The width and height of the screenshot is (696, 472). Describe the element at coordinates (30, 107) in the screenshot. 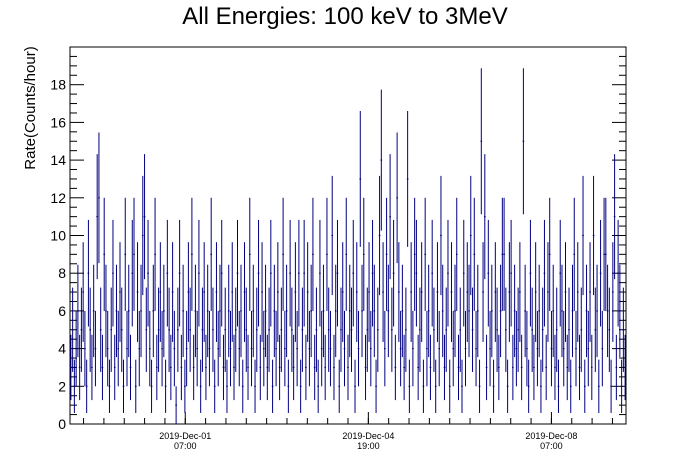

I see `y-axis-label: Rate(Counts/hour)` at that location.